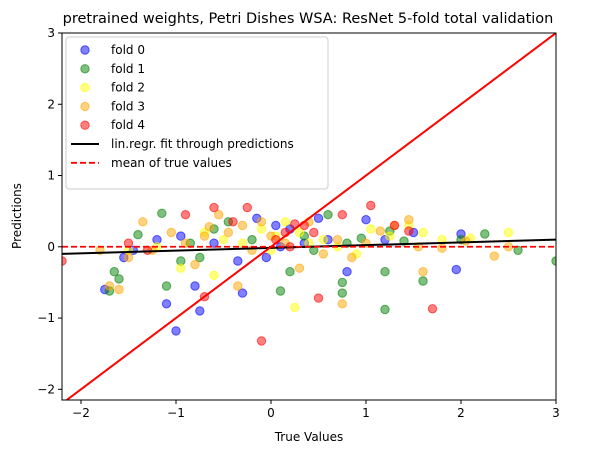 The width and height of the screenshot is (599, 455). I want to click on y-tick-label: −2, so click(46, 389).